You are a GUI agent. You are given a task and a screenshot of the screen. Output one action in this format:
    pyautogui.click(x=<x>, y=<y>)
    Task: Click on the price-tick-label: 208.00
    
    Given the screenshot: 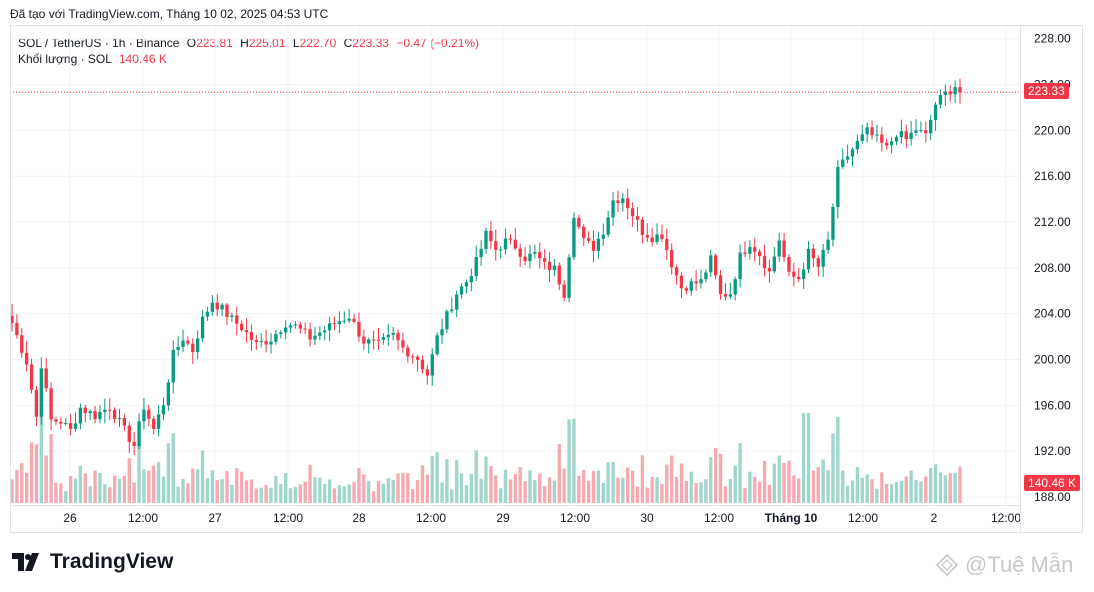 What is the action you would take?
    pyautogui.click(x=1052, y=268)
    